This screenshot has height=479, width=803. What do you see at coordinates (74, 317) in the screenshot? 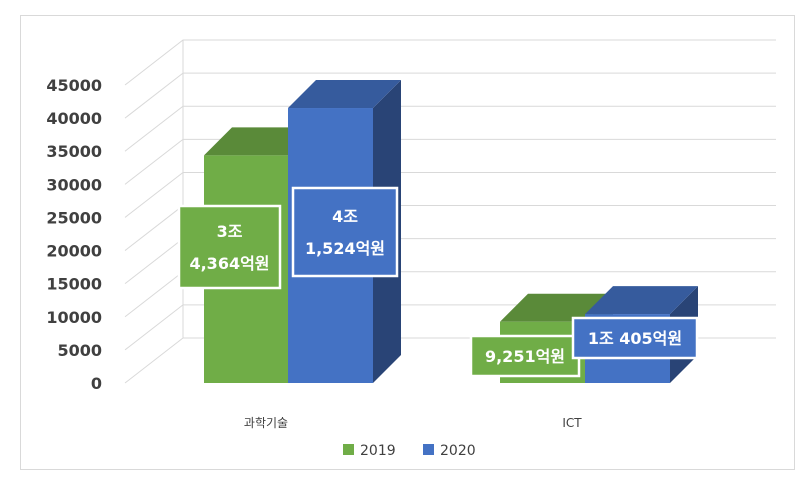
I see `y-tick-label: 10000` at bounding box center [74, 317].